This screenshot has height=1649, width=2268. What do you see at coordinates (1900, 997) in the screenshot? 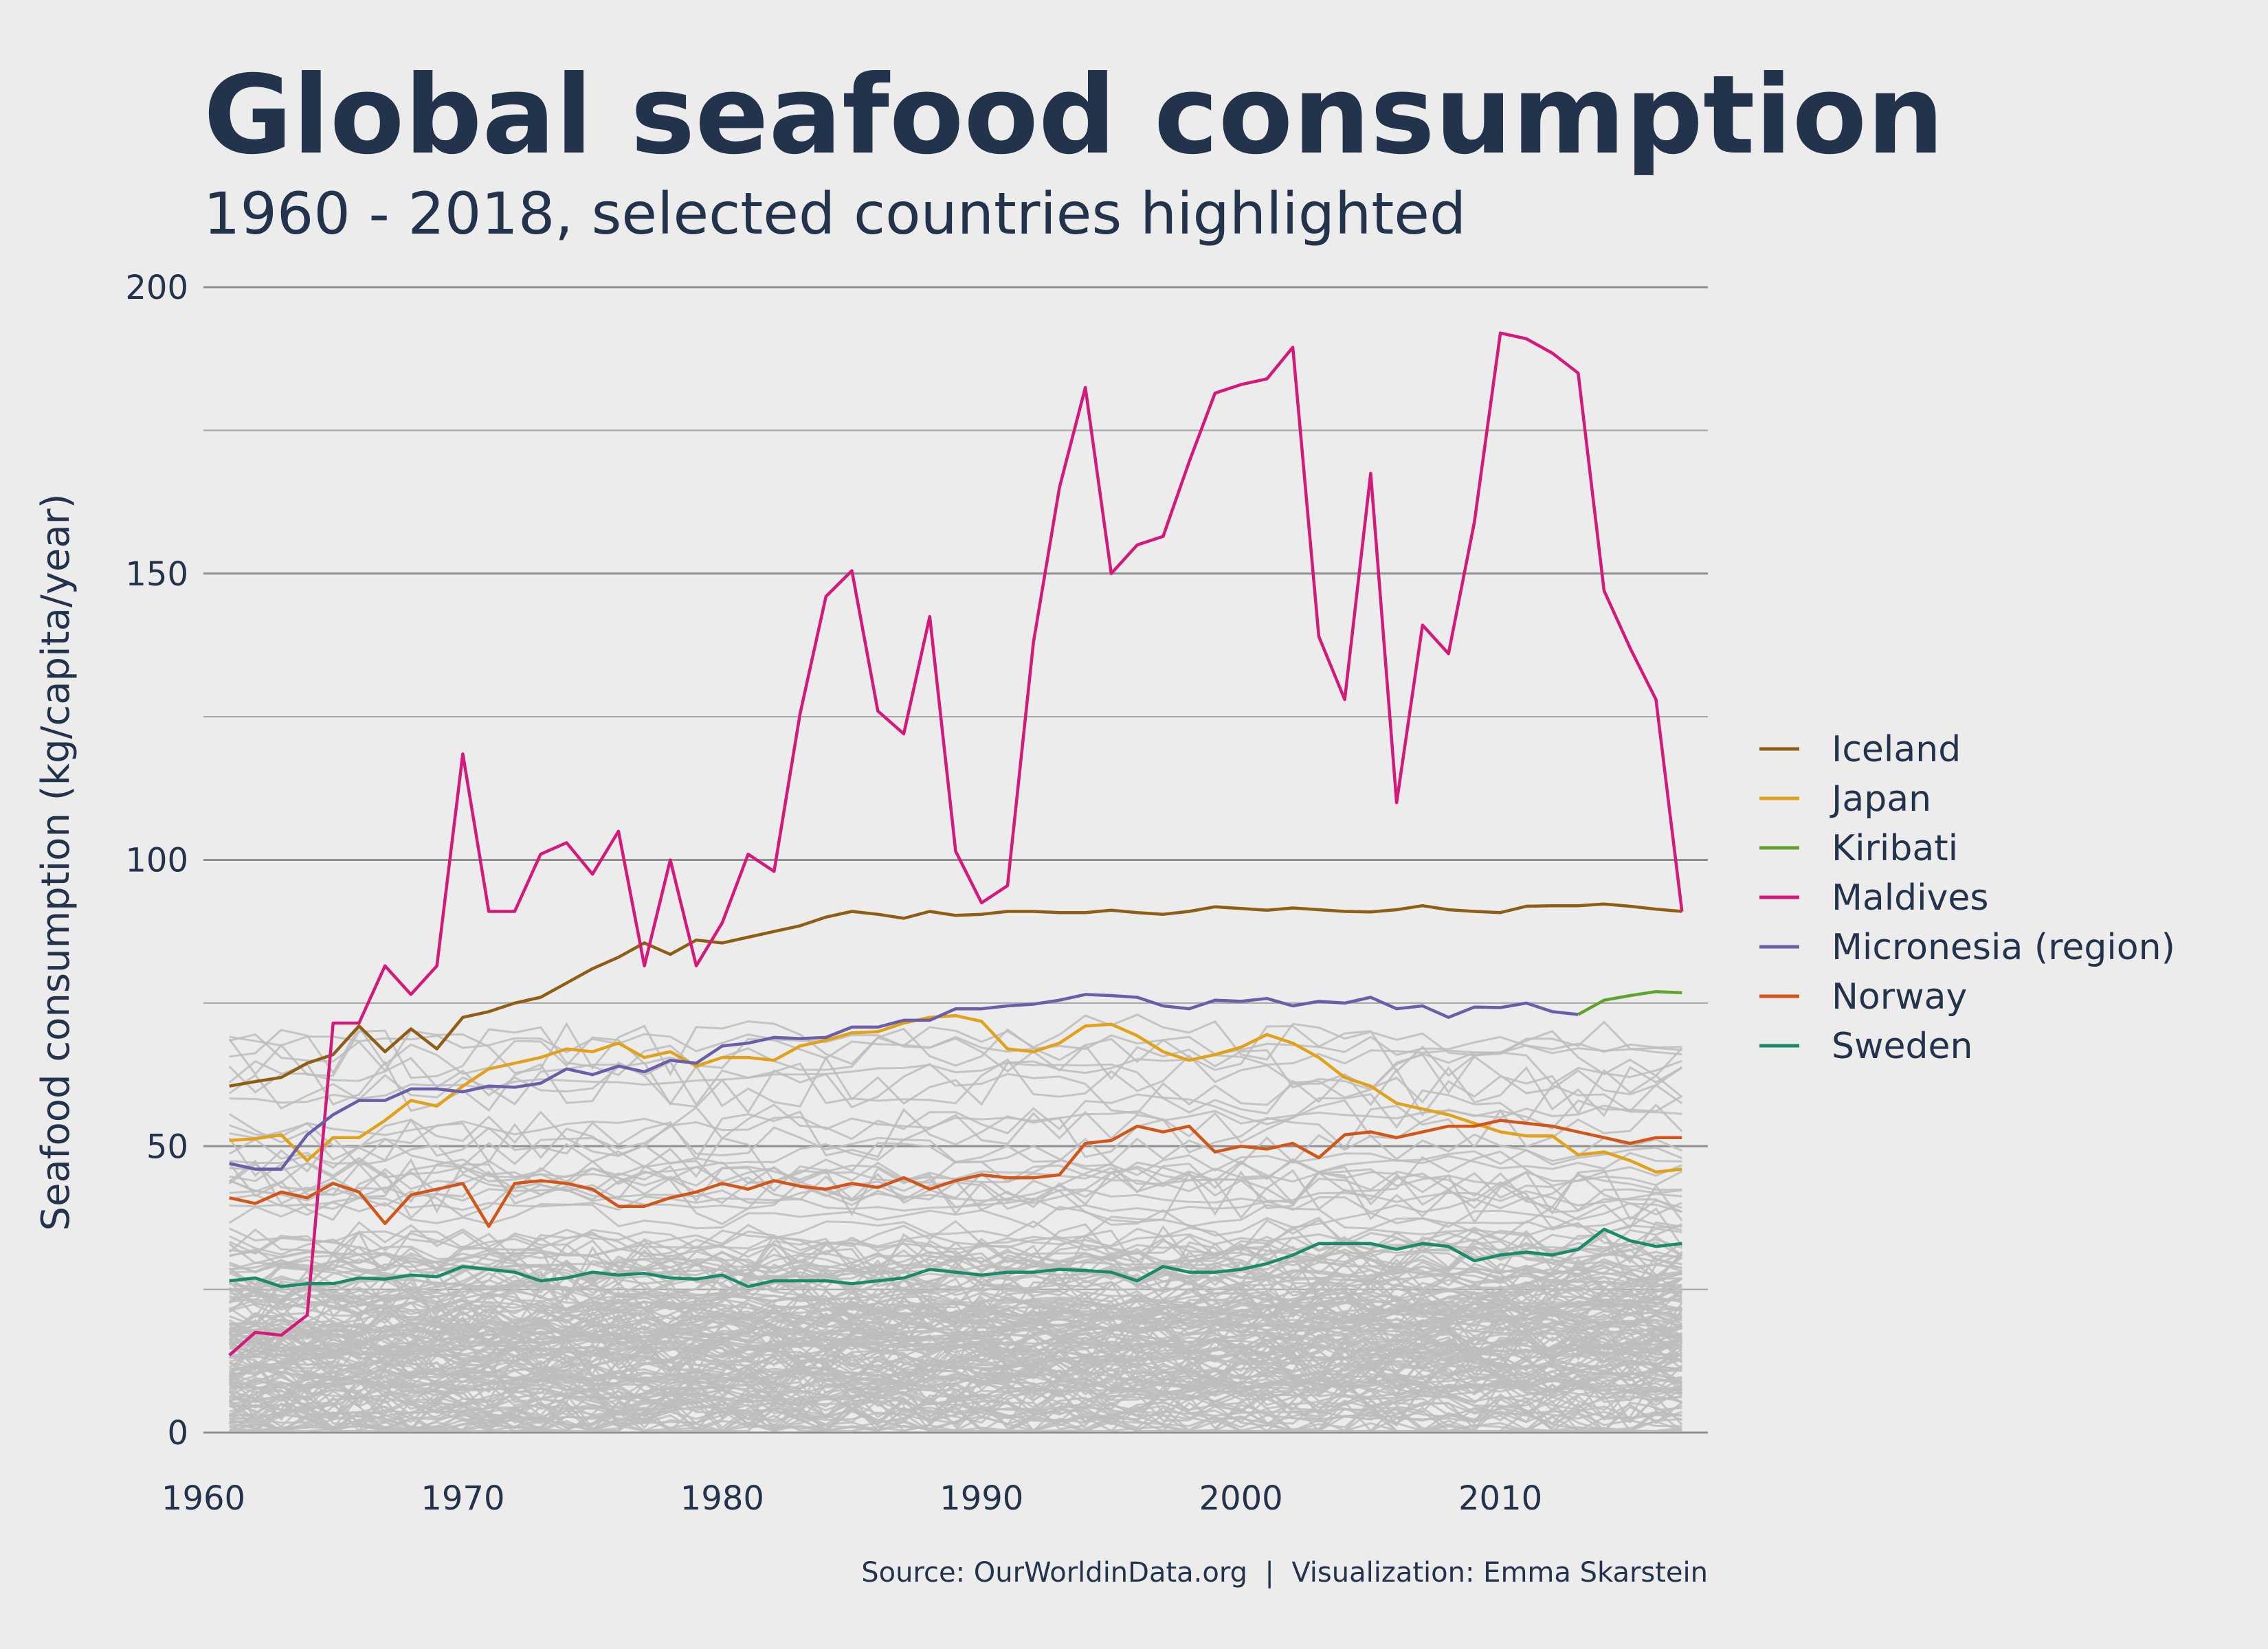
I see `legend-label: Norway` at bounding box center [1900, 997].